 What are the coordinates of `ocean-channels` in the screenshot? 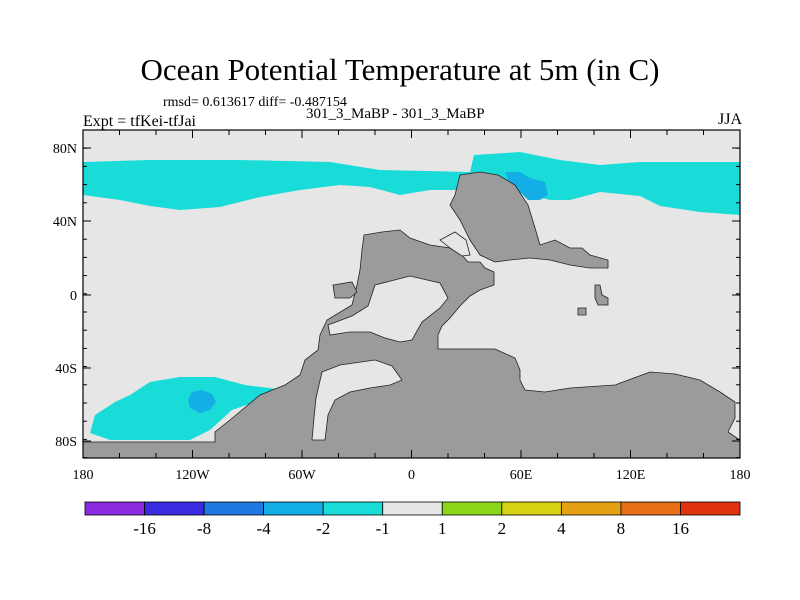 It's located at (391, 336).